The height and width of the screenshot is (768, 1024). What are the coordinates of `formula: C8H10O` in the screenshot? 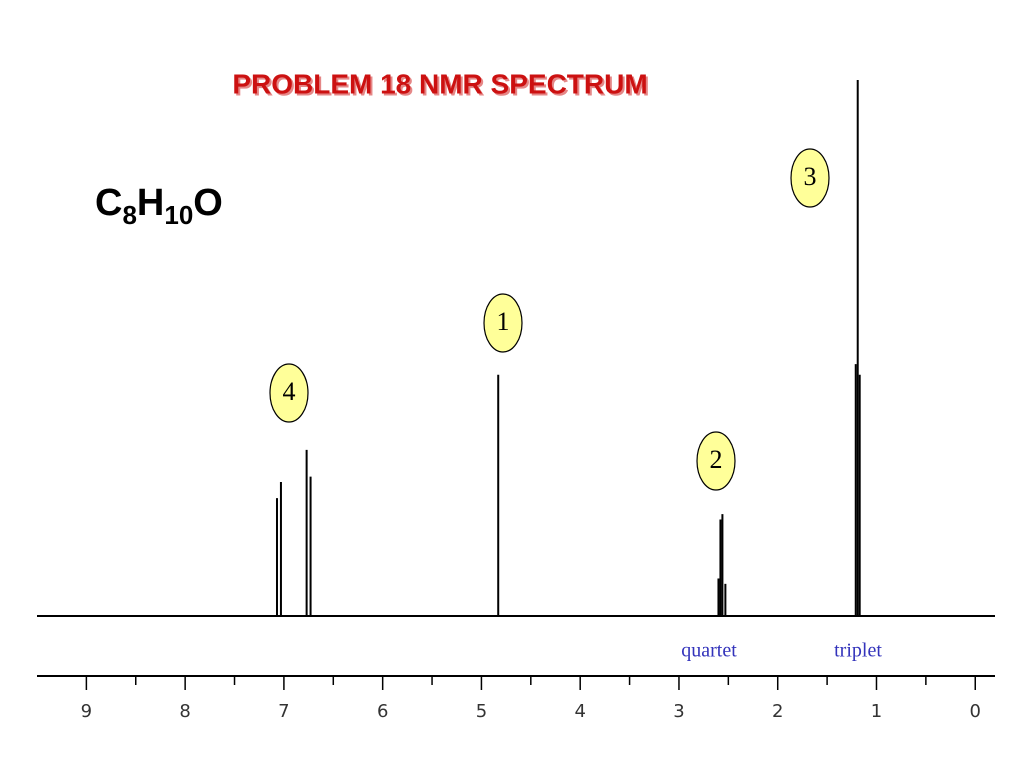 It's located at (159, 206).